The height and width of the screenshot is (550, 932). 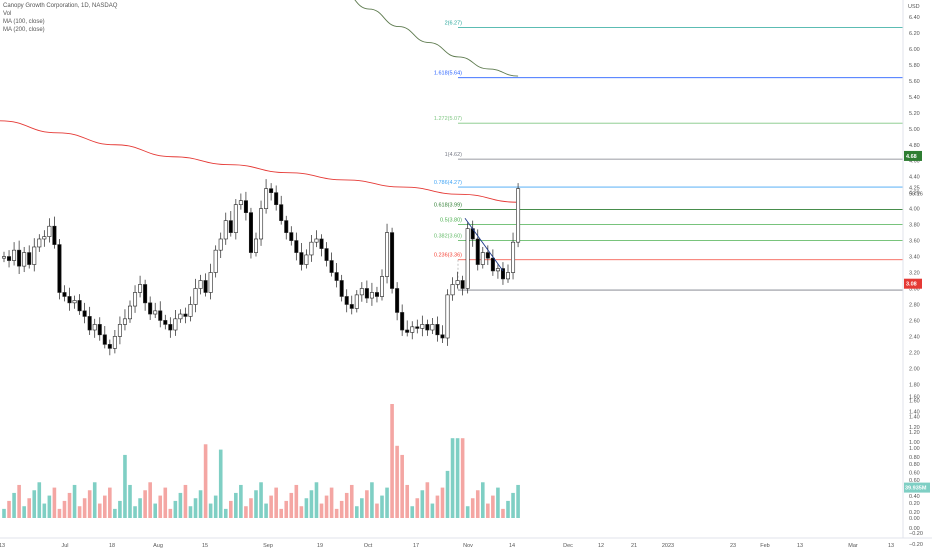 I want to click on y-tick-label: −0.20, so click(x=916, y=545).